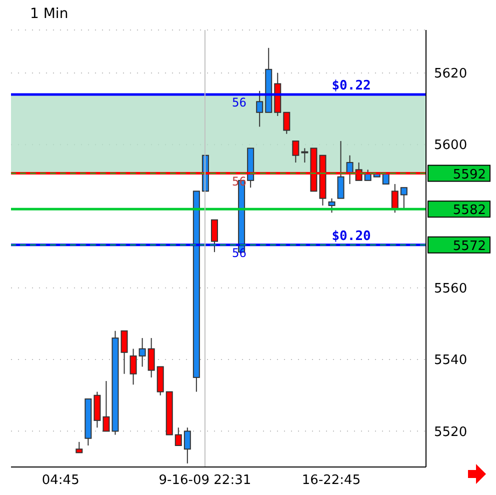 This screenshot has width=496, height=495. Describe the element at coordinates (451, 74) in the screenshot. I see `y-tick-label: 5620` at that location.